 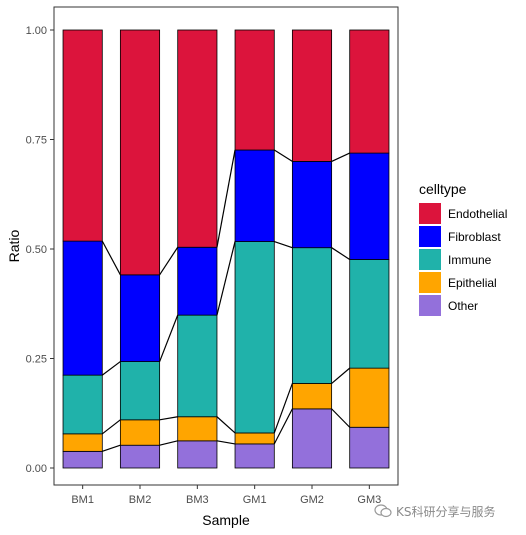 I want to click on legend-label-epithelial: Epithelial, so click(x=472, y=283).